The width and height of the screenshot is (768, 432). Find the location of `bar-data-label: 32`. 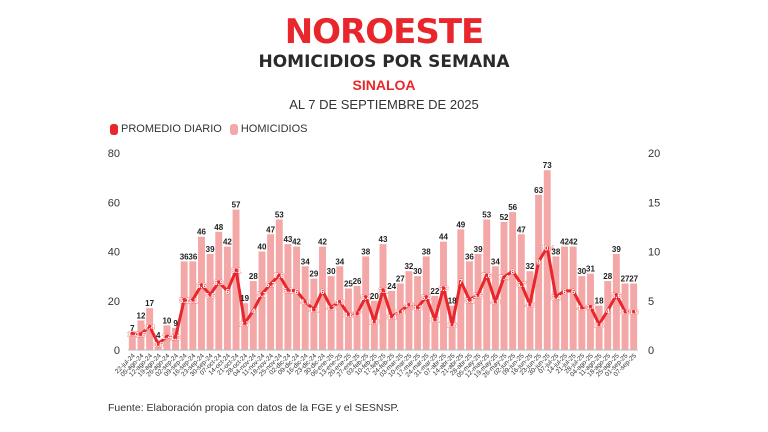

bar-data-label: 32 is located at coordinates (529, 266).